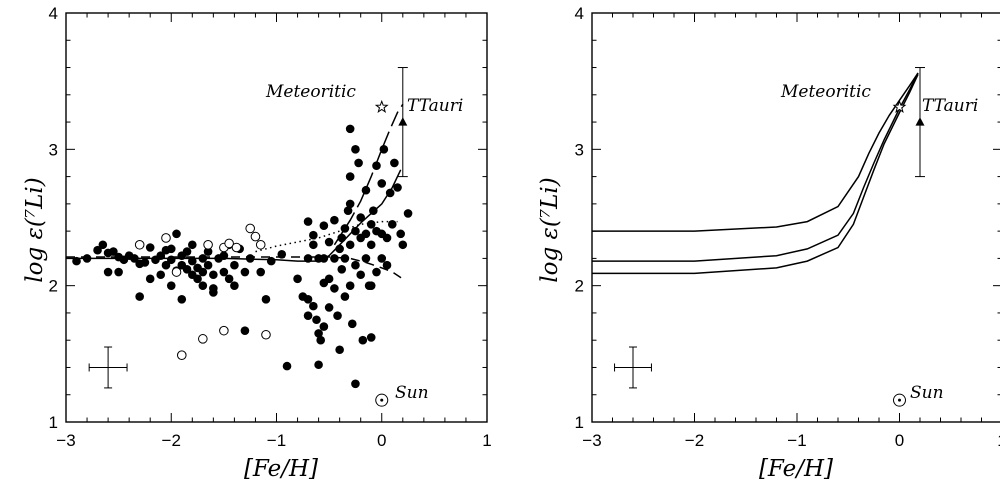 The height and width of the screenshot is (492, 1000). I want to click on left-y-tick-label: 4, so click(53, 13).